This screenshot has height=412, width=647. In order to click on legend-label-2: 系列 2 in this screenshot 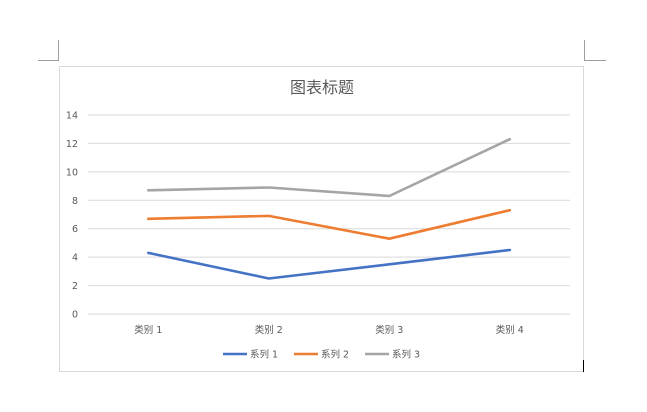, I will do `click(335, 355)`.